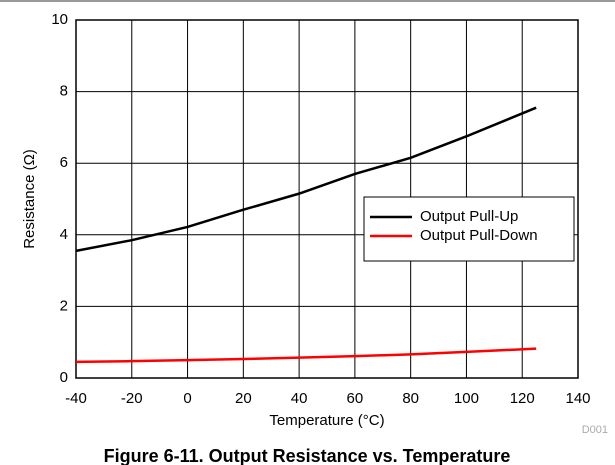 Image resolution: width=615 pixels, height=465 pixels. Describe the element at coordinates (577, 398) in the screenshot. I see `x-tick-label: 140` at that location.